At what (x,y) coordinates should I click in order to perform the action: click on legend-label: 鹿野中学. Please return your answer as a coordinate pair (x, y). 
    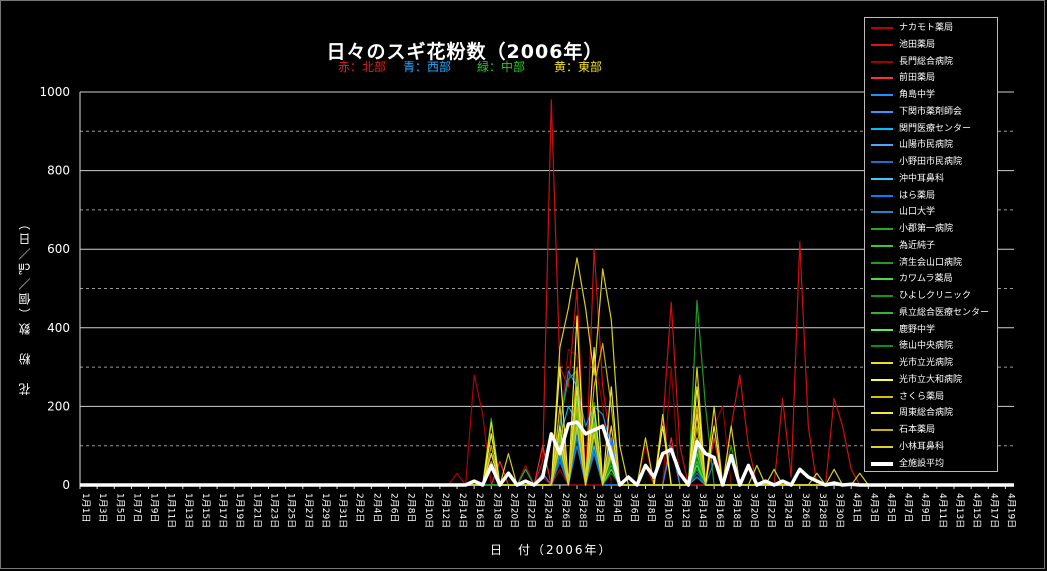
    Looking at the image, I should click on (917, 329).